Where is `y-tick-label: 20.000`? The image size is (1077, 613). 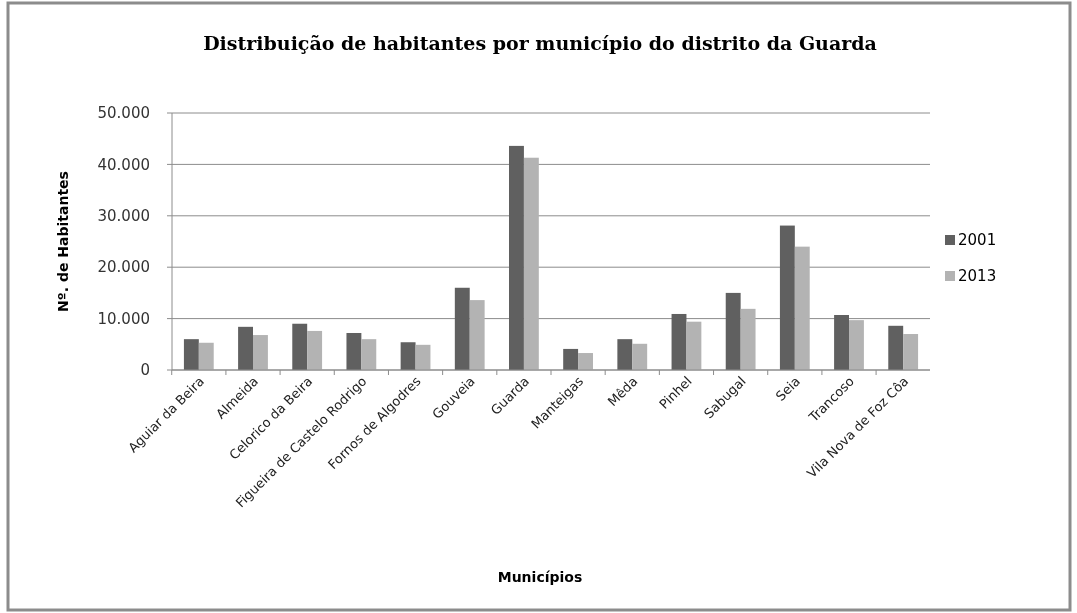 y-tick-label: 20.000 is located at coordinates (123, 267).